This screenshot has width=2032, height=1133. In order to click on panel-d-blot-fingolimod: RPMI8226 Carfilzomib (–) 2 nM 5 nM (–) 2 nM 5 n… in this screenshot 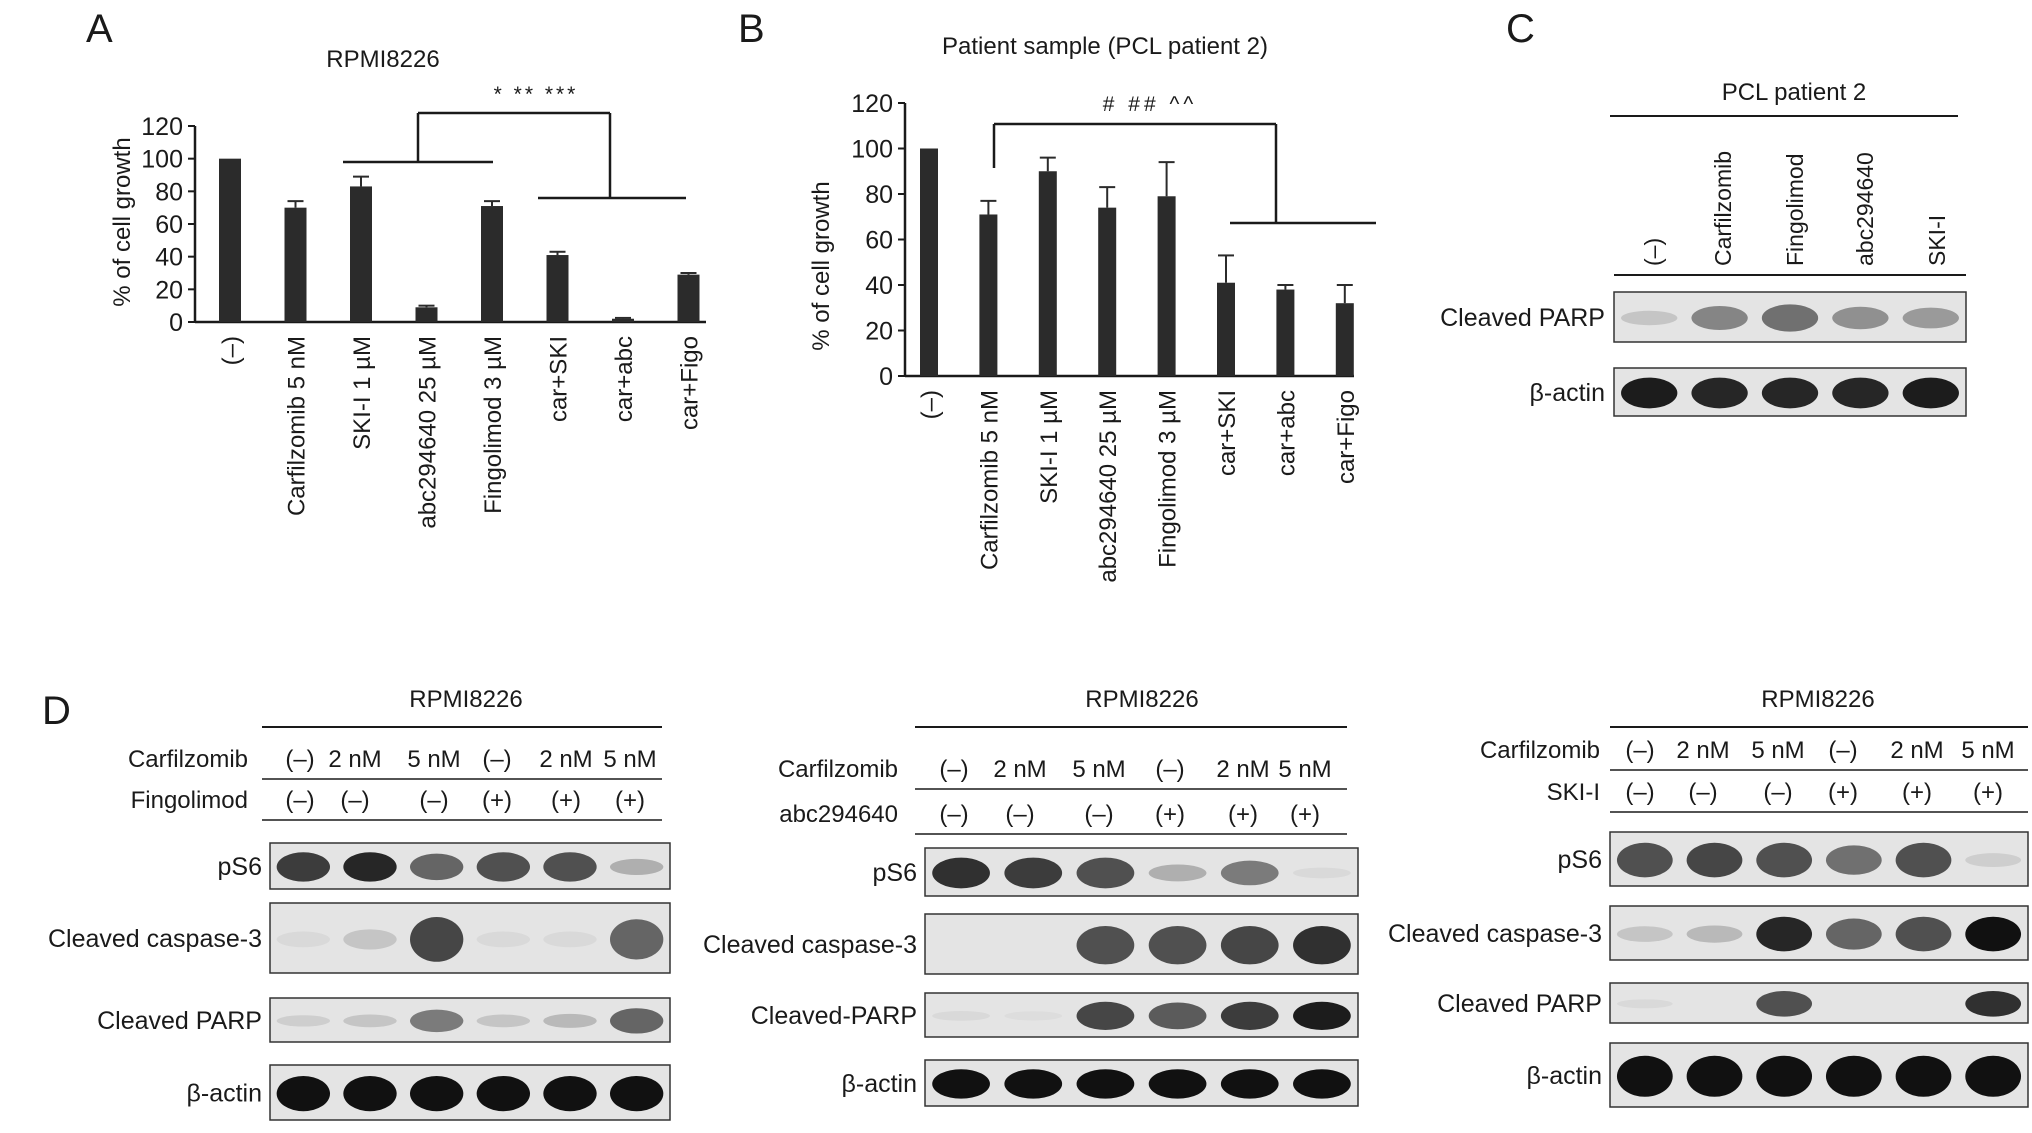, I will do `click(359, 903)`.